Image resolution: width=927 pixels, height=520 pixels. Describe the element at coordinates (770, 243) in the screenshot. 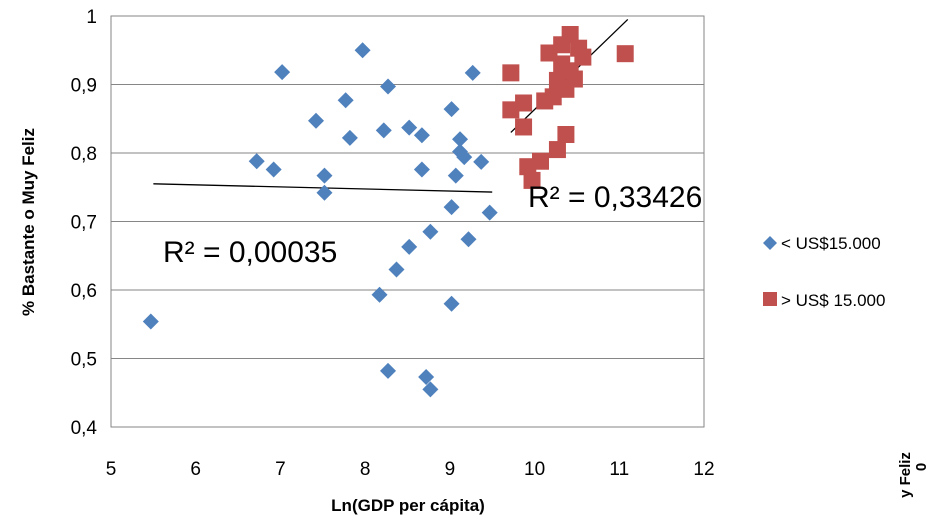

I see `diamond-marker-icon` at that location.